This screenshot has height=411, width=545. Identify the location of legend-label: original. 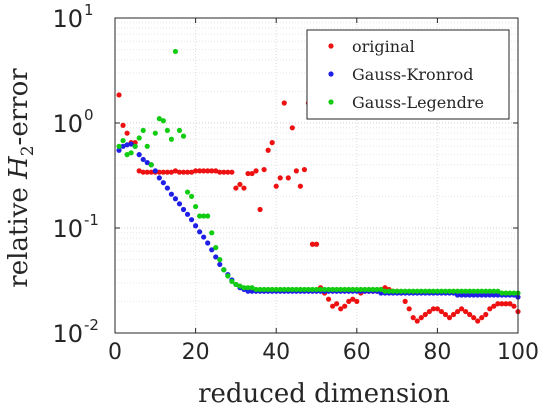
(383, 46).